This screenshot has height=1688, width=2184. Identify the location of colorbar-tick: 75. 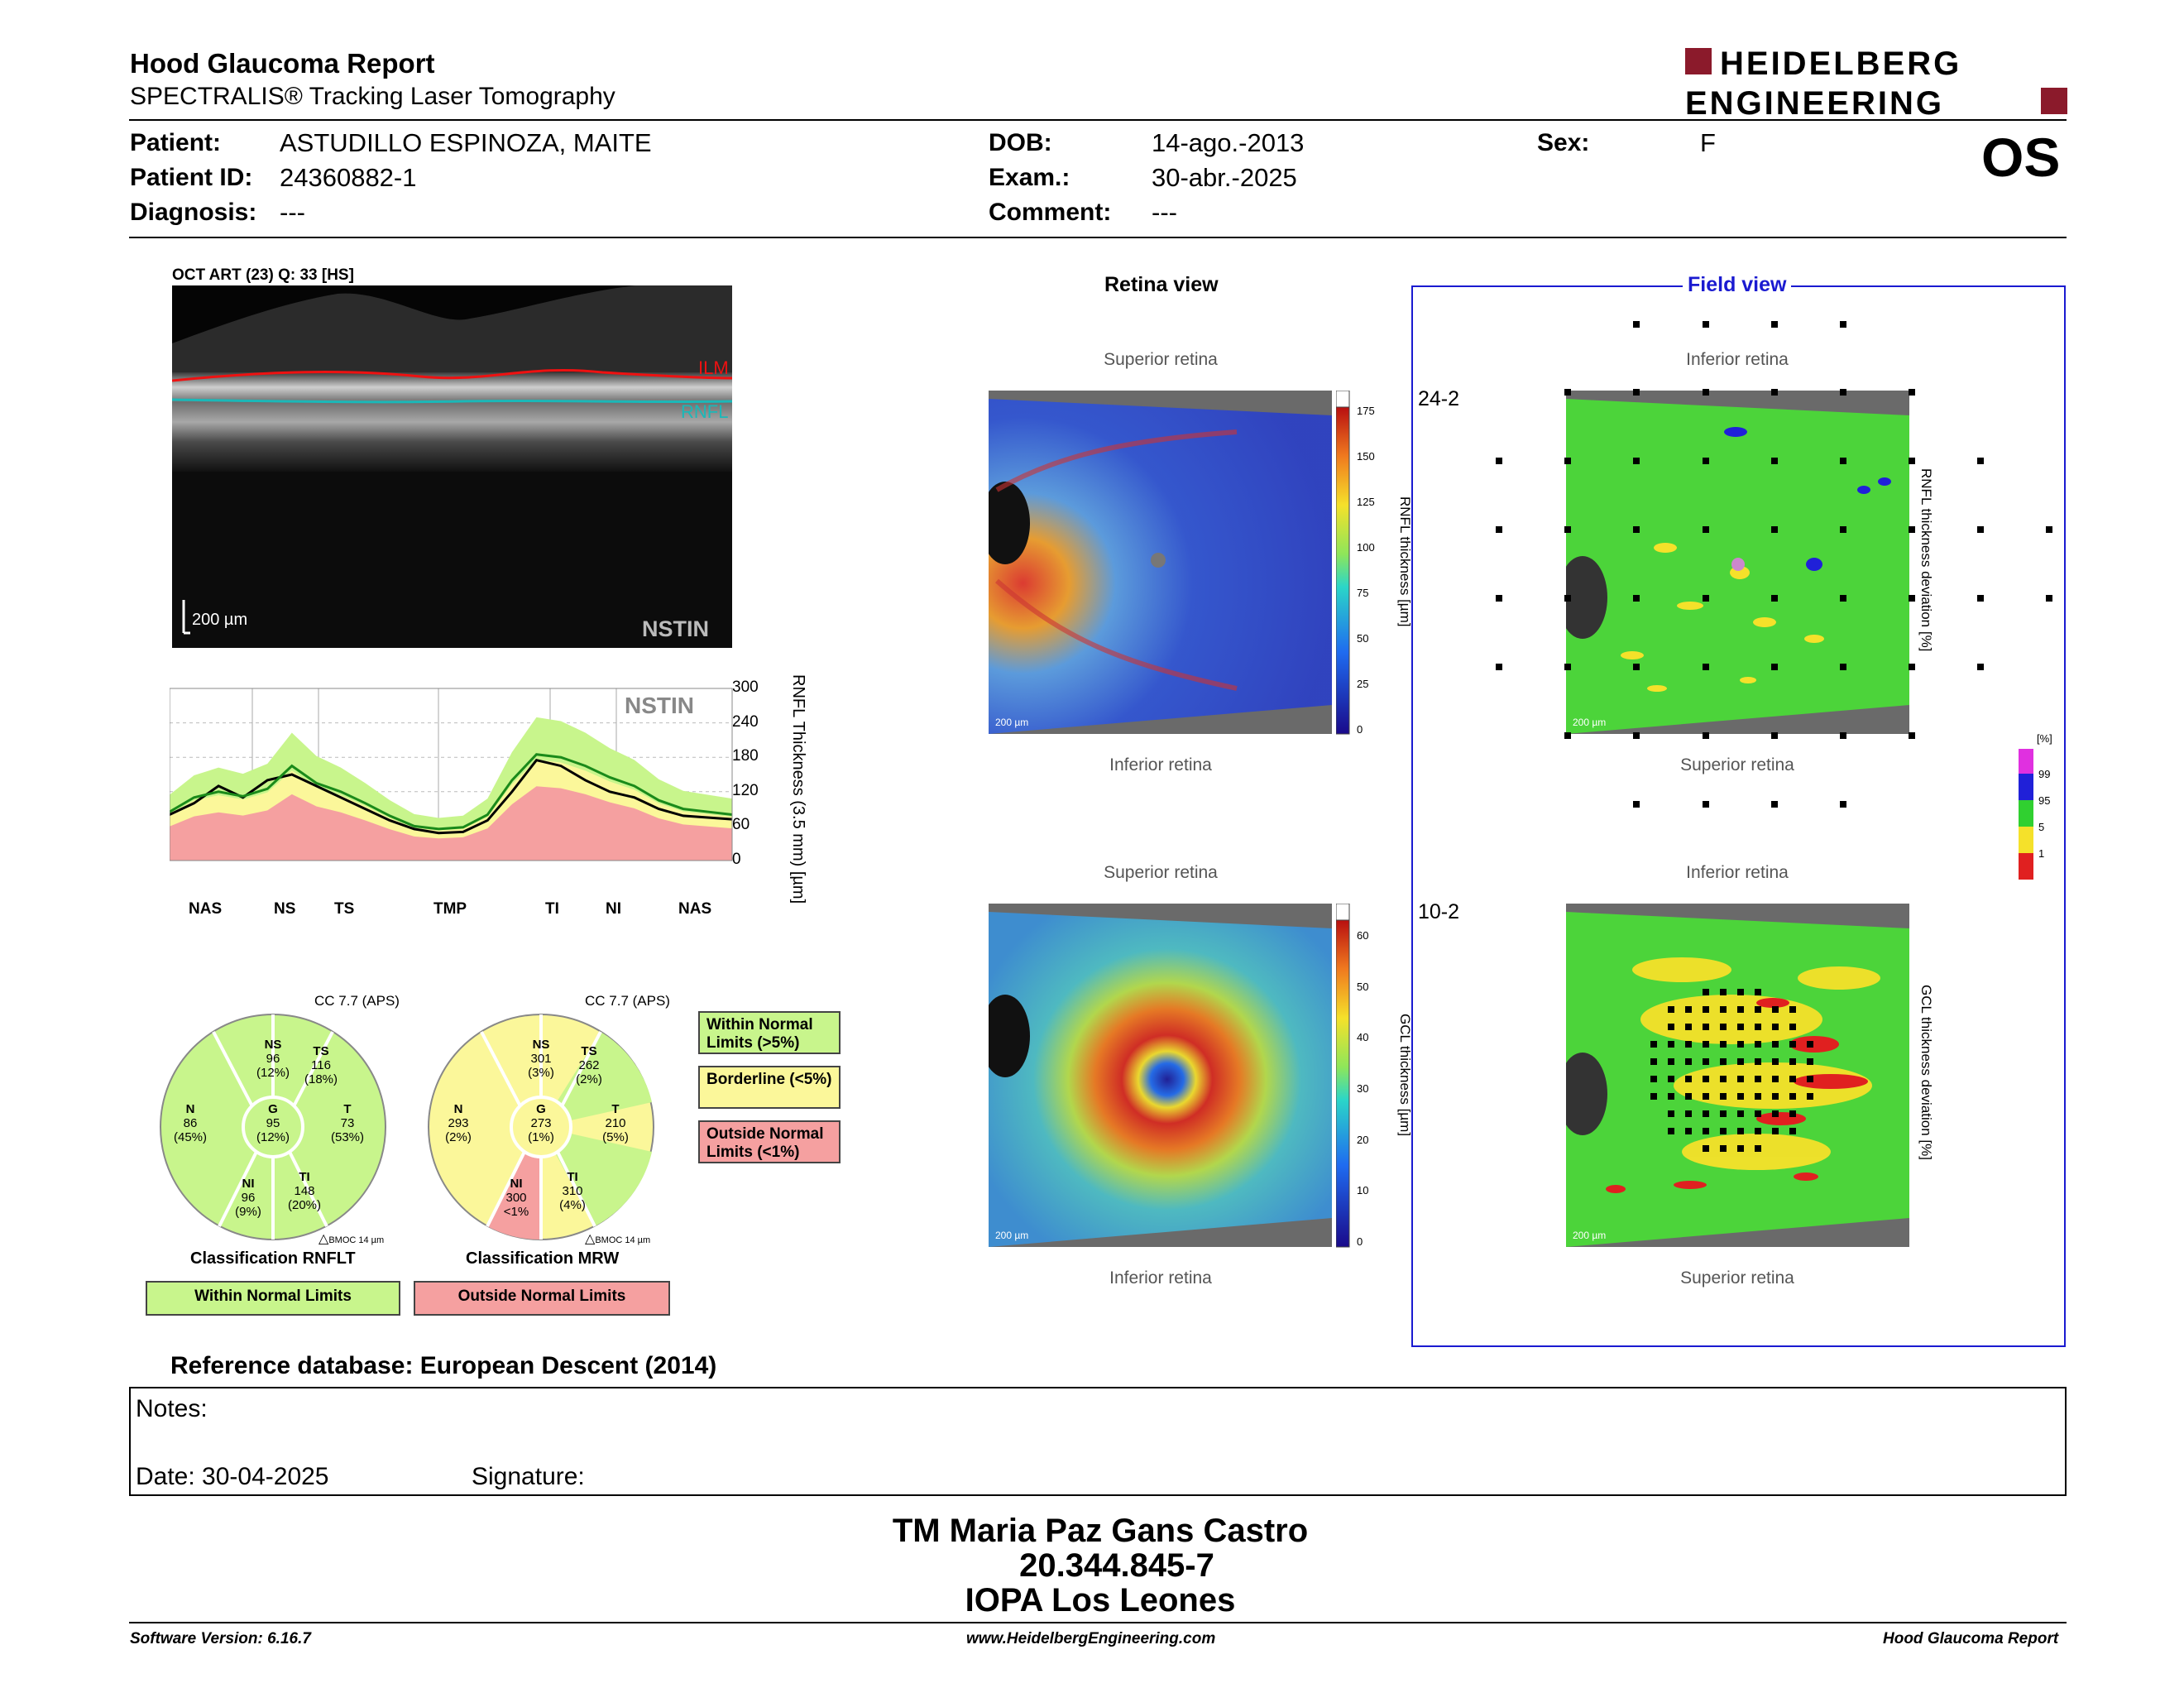
(1363, 593).